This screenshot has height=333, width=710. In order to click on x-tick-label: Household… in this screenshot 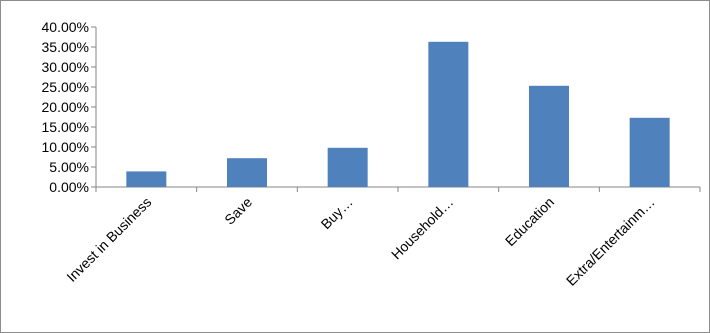, I will do `click(422, 228)`.